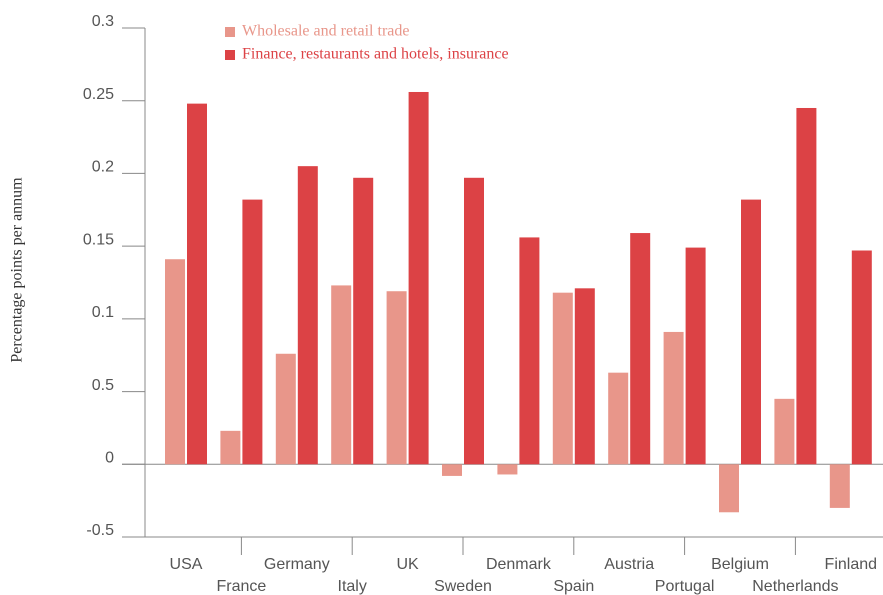 Image resolution: width=883 pixels, height=595 pixels. Describe the element at coordinates (519, 564) in the screenshot. I see `x-tick-label: Denmark` at that location.